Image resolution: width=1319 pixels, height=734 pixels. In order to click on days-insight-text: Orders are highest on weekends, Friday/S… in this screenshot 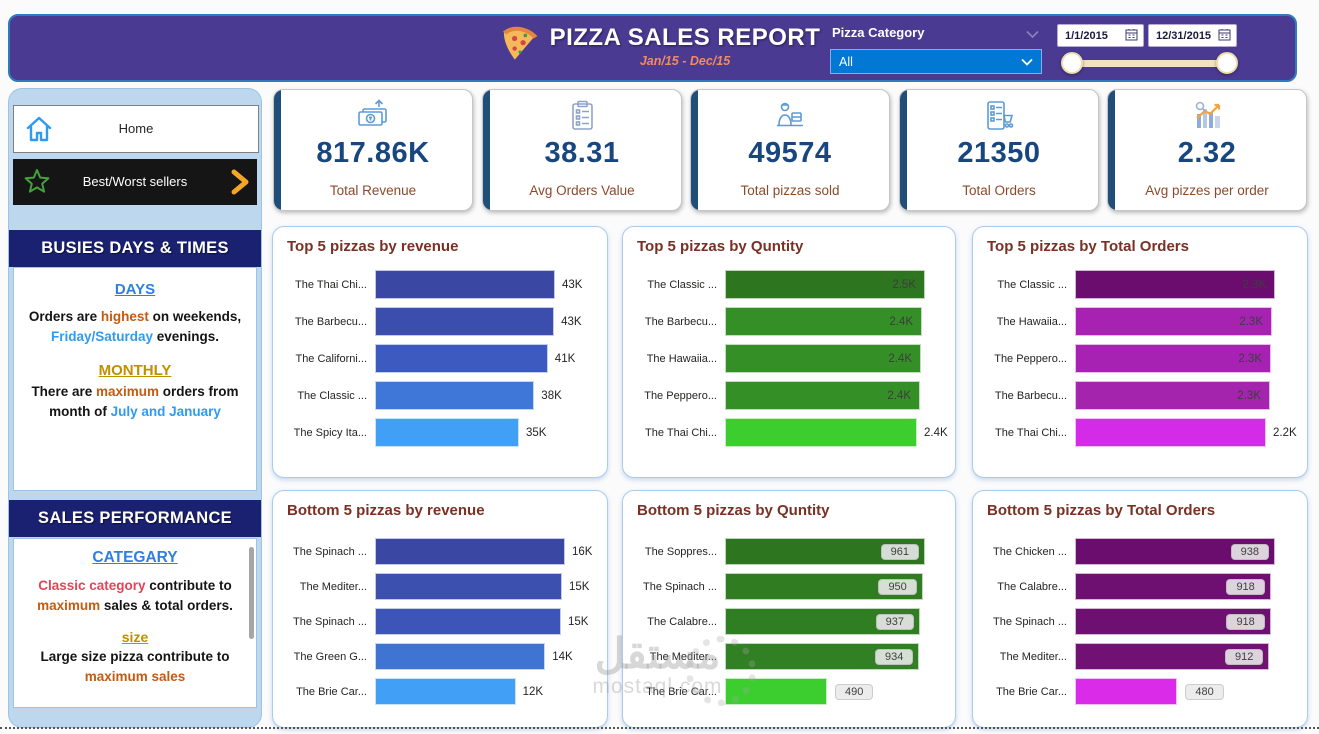, I will do `click(135, 327)`.